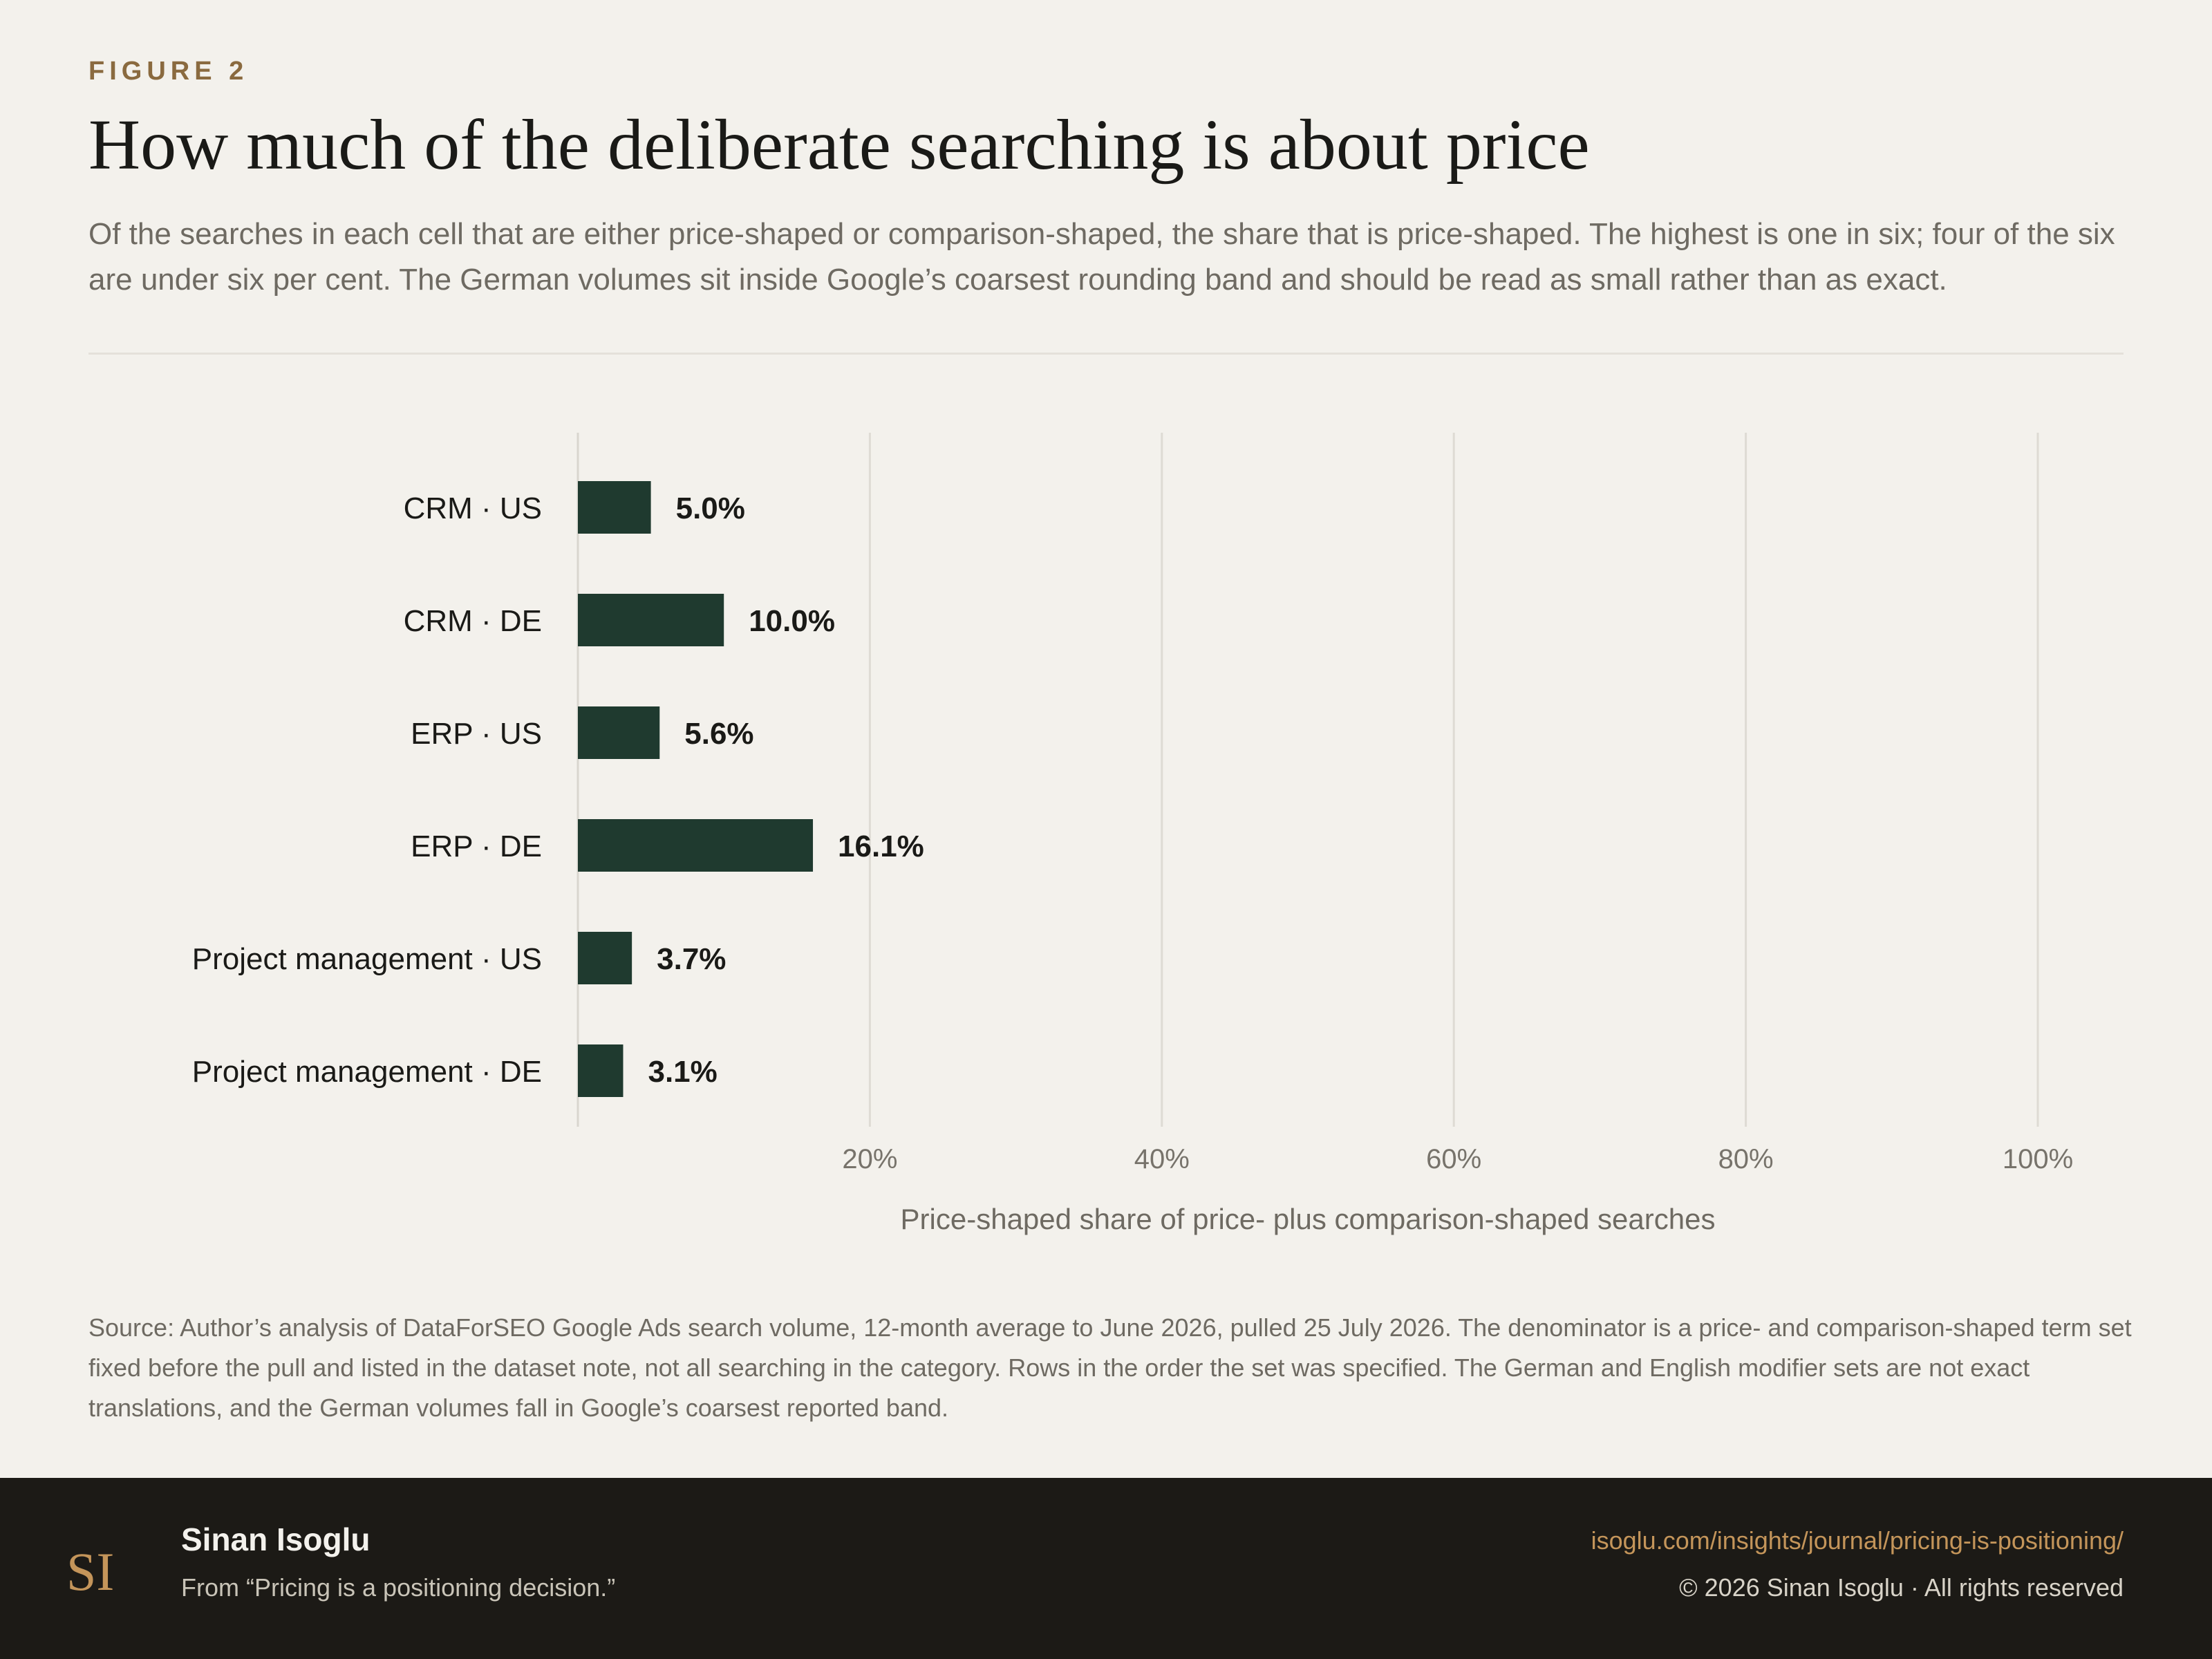  Describe the element at coordinates (1453, 1159) in the screenshot. I see `x-tick-label: 60%` at that location.